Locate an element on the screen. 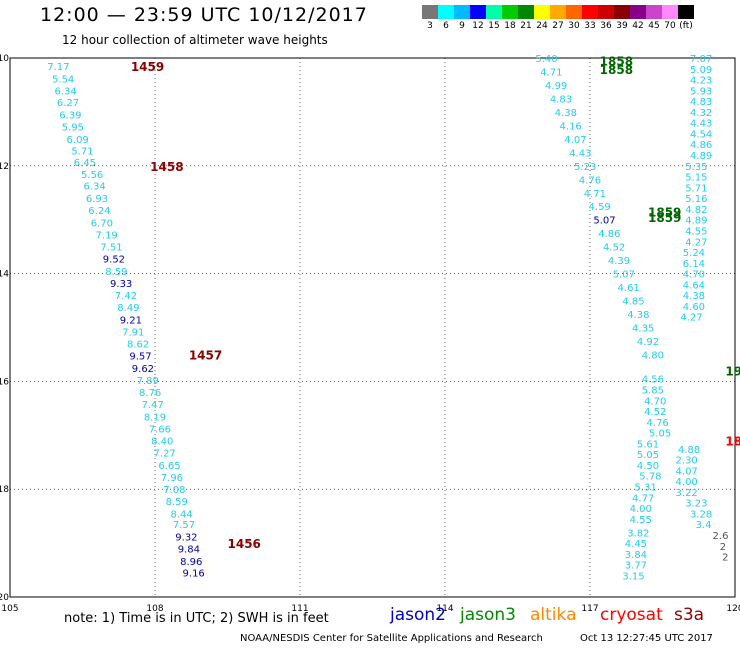  legend-jason2: jason2 is located at coordinates (418, 615).